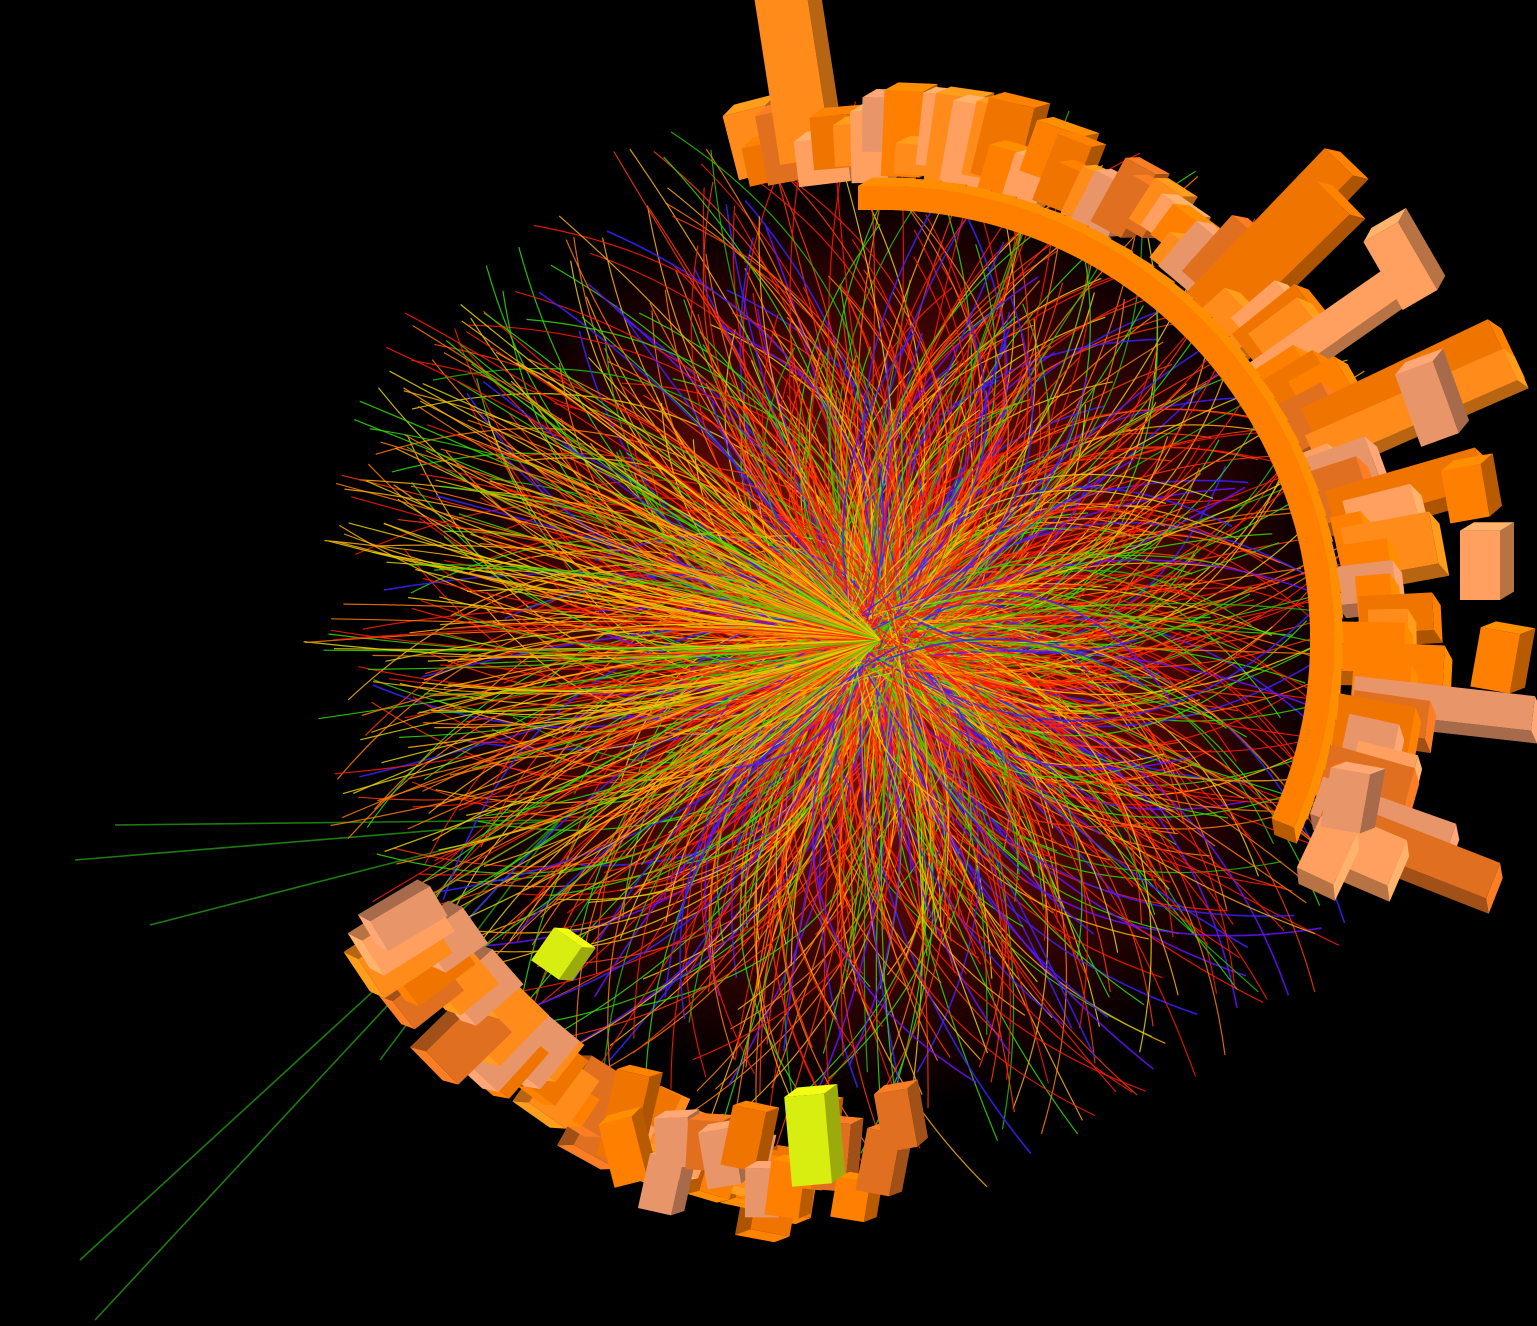 Image resolution: width=1537 pixels, height=1326 pixels. What do you see at coordinates (688, 1057) in the screenshot?
I see `highlighted-towers` at bounding box center [688, 1057].